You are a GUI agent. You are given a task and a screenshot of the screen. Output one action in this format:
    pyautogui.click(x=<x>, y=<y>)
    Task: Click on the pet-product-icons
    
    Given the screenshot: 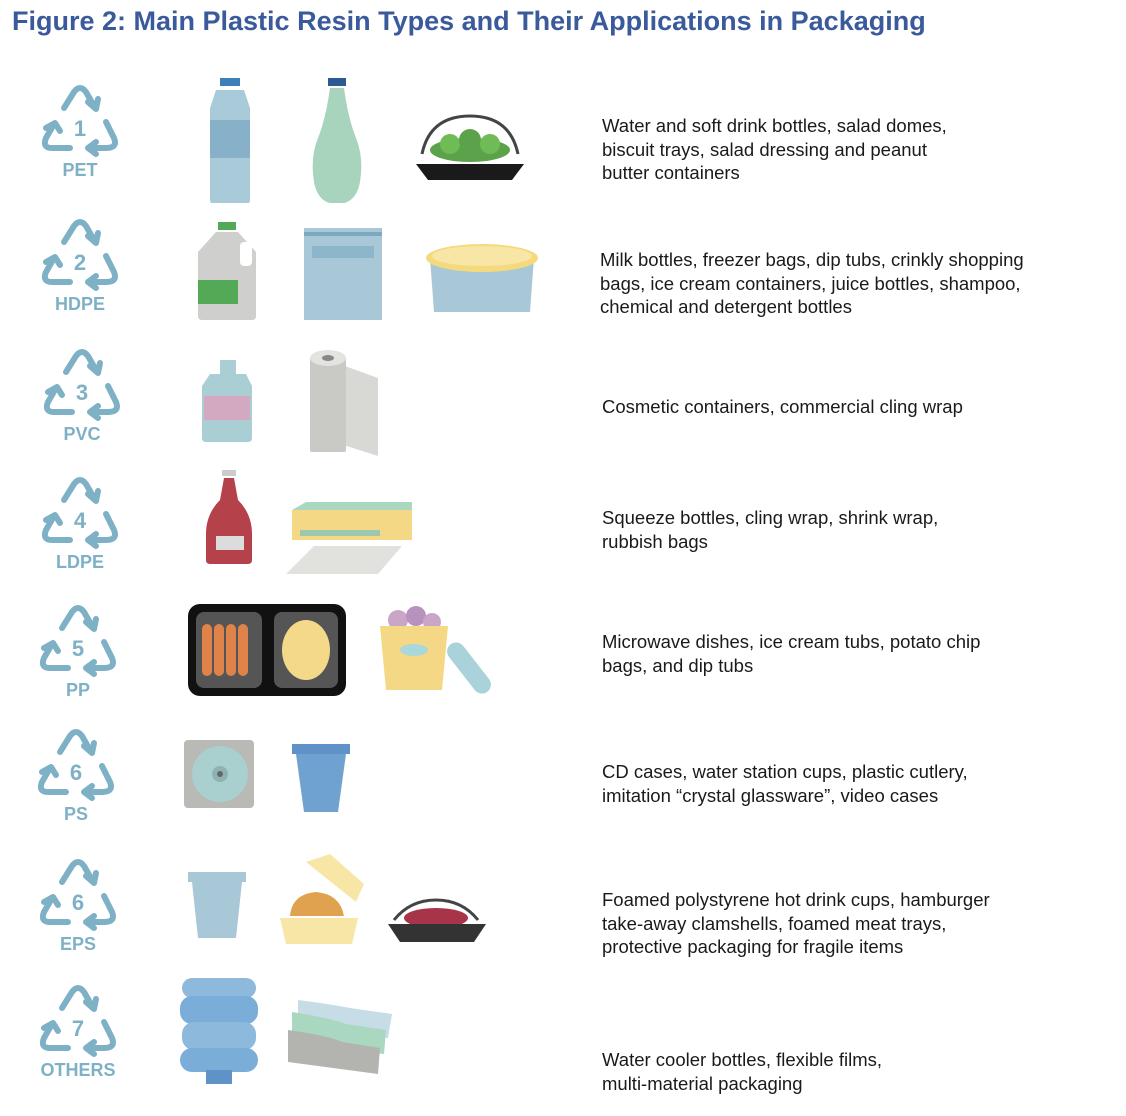 What is the action you would take?
    pyautogui.click(x=367, y=140)
    